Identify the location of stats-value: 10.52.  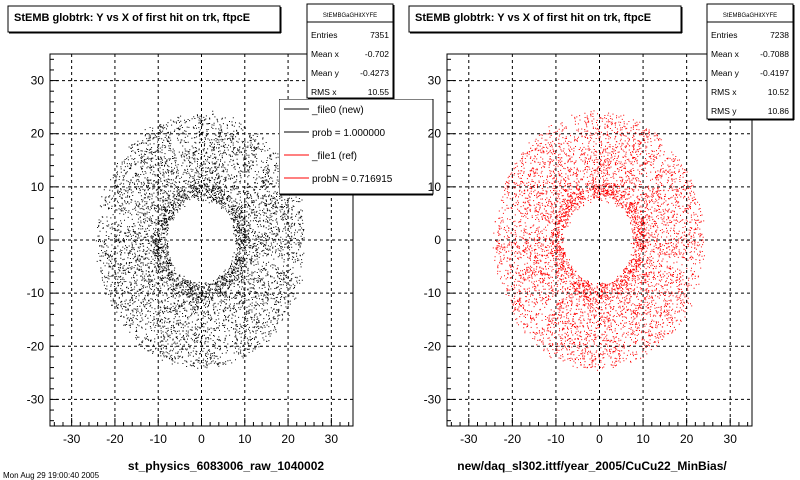
(779, 92).